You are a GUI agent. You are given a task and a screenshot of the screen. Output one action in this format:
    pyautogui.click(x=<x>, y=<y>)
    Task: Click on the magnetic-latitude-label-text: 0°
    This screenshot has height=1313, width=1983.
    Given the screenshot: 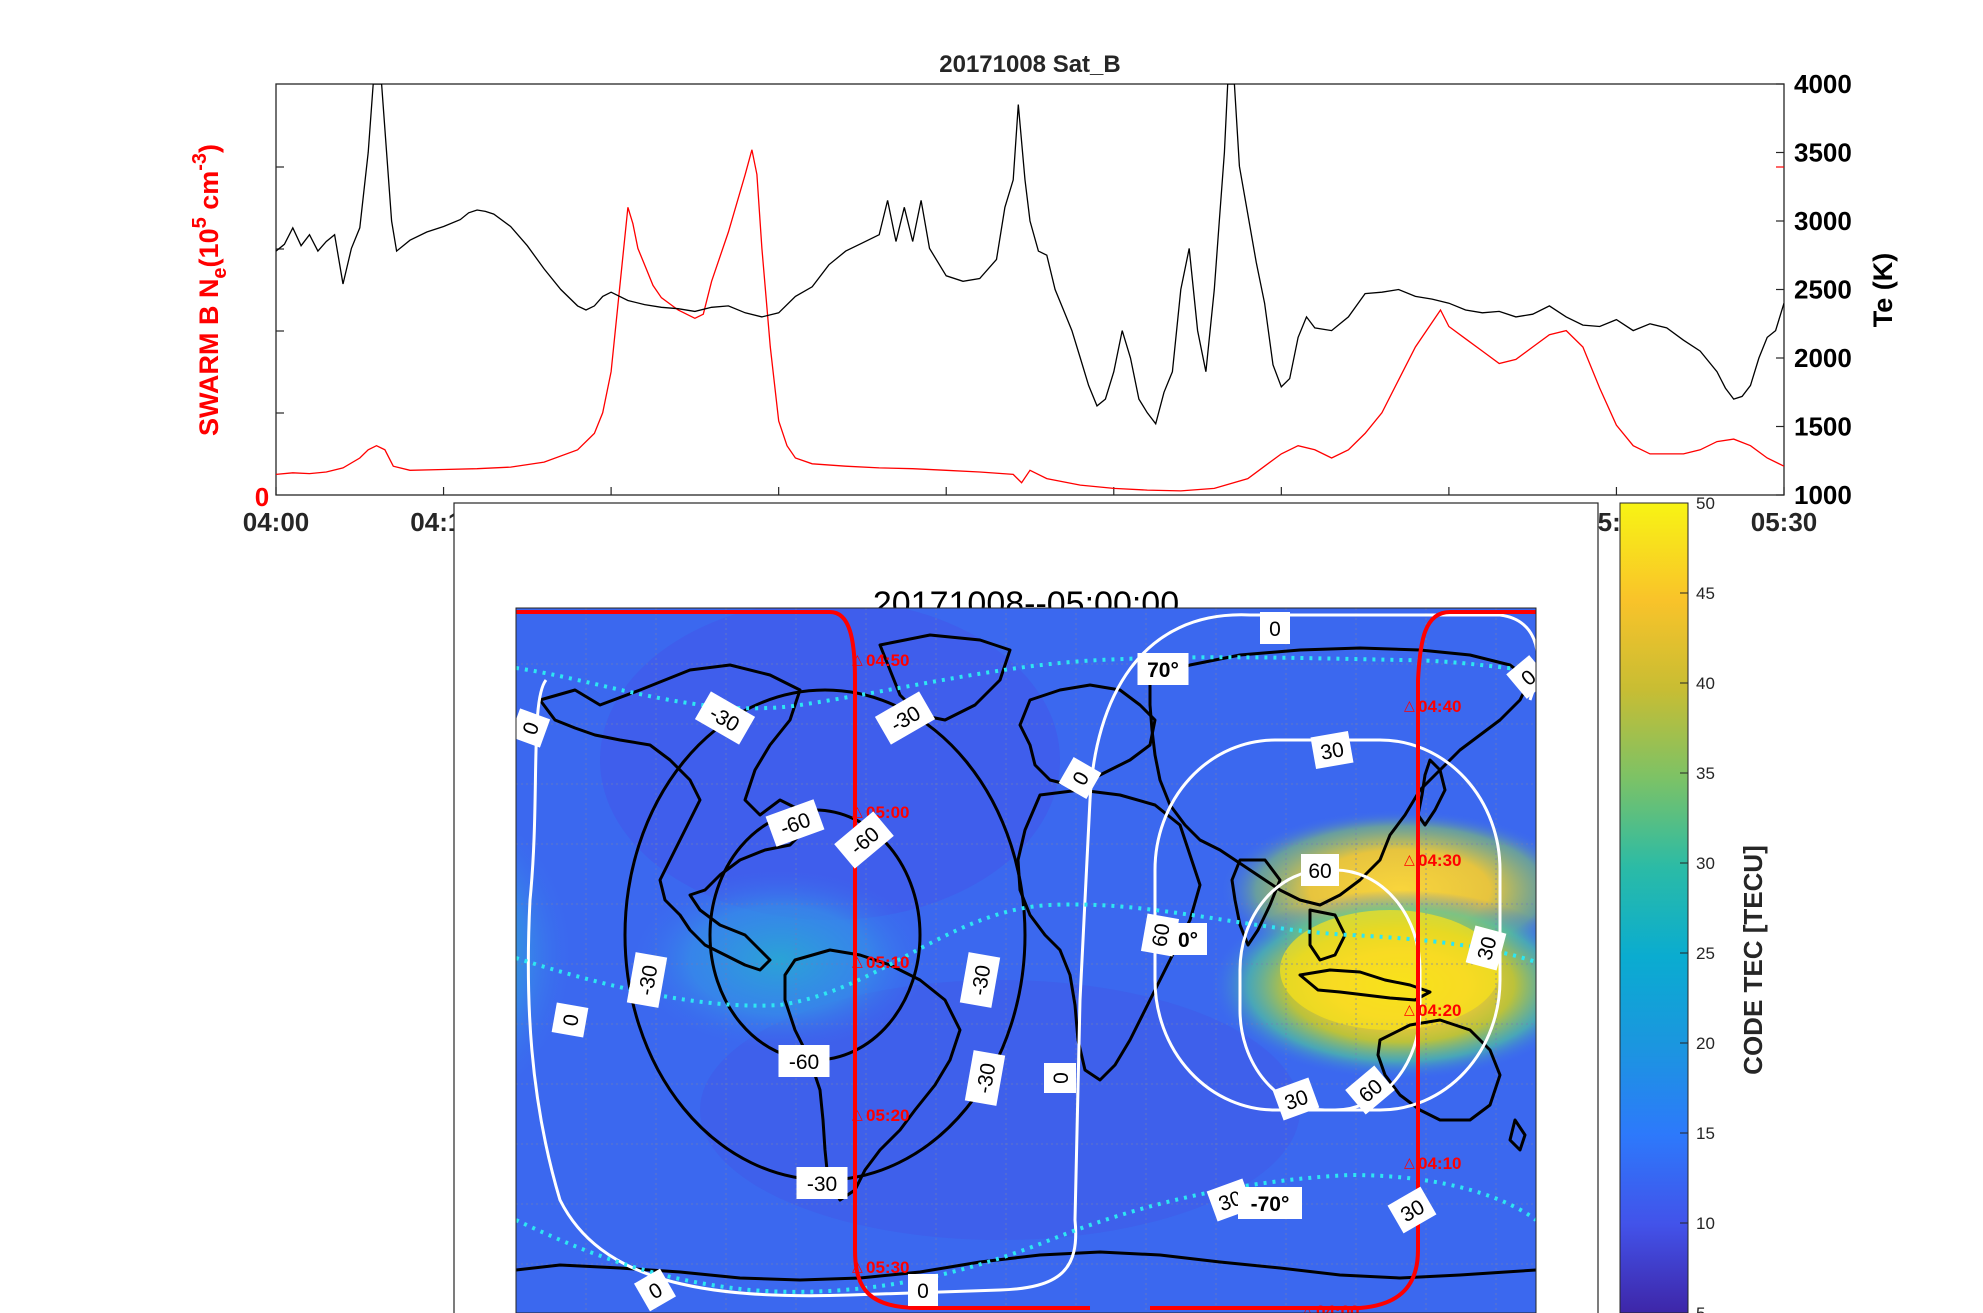 What is the action you would take?
    pyautogui.click(x=1188, y=940)
    